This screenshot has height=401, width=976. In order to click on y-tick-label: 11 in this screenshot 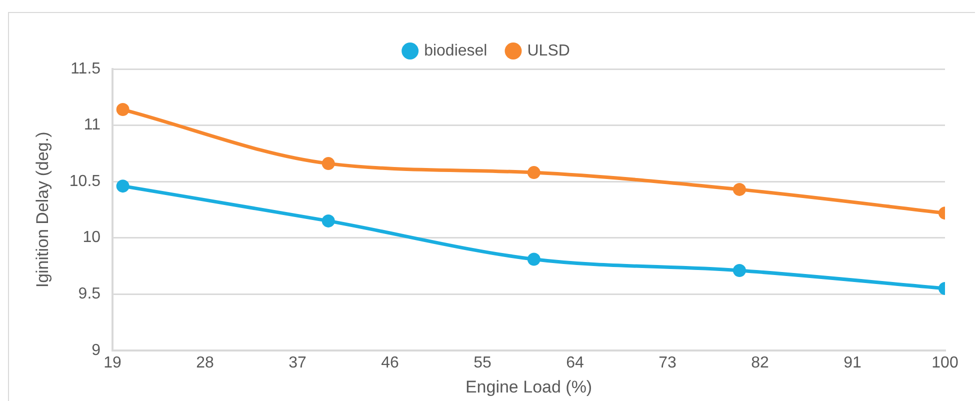, I will do `click(92, 125)`.